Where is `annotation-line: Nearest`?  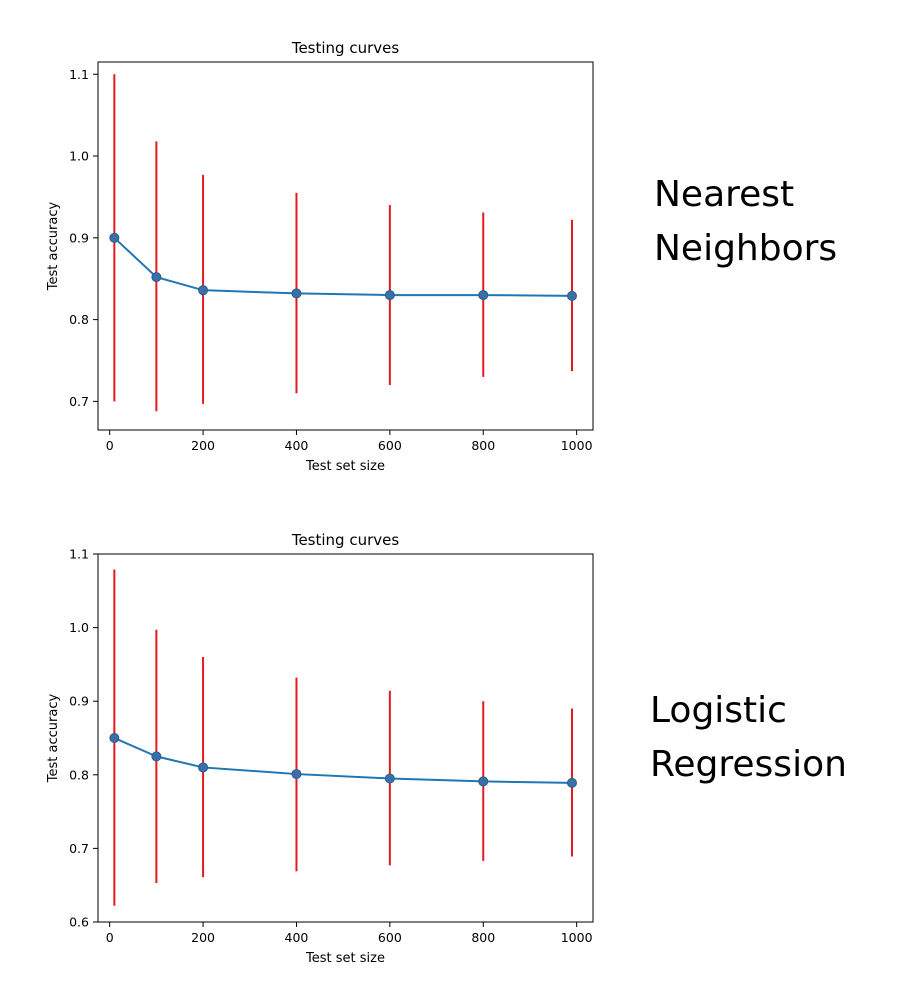
annotation-line: Nearest is located at coordinates (724, 194).